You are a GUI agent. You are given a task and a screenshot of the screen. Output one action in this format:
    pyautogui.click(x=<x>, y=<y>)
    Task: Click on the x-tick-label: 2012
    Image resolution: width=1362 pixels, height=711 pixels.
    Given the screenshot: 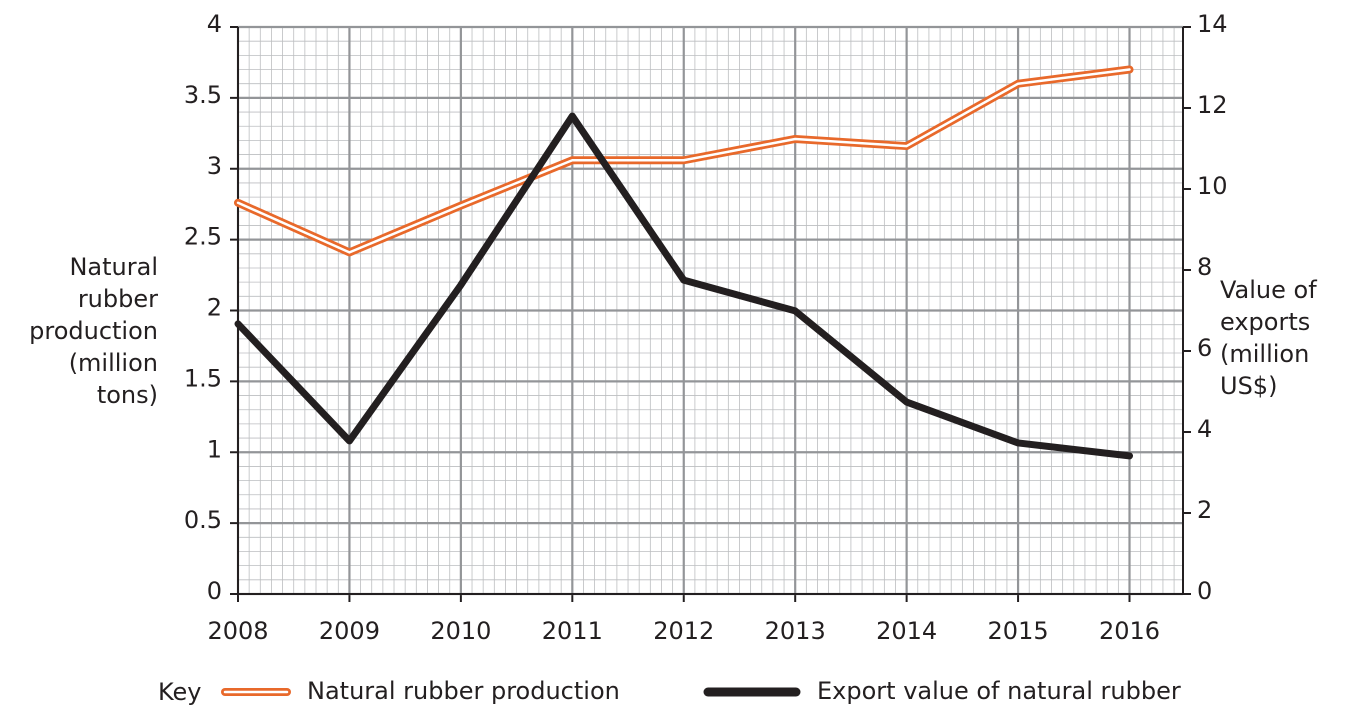 What is the action you would take?
    pyautogui.click(x=683, y=631)
    